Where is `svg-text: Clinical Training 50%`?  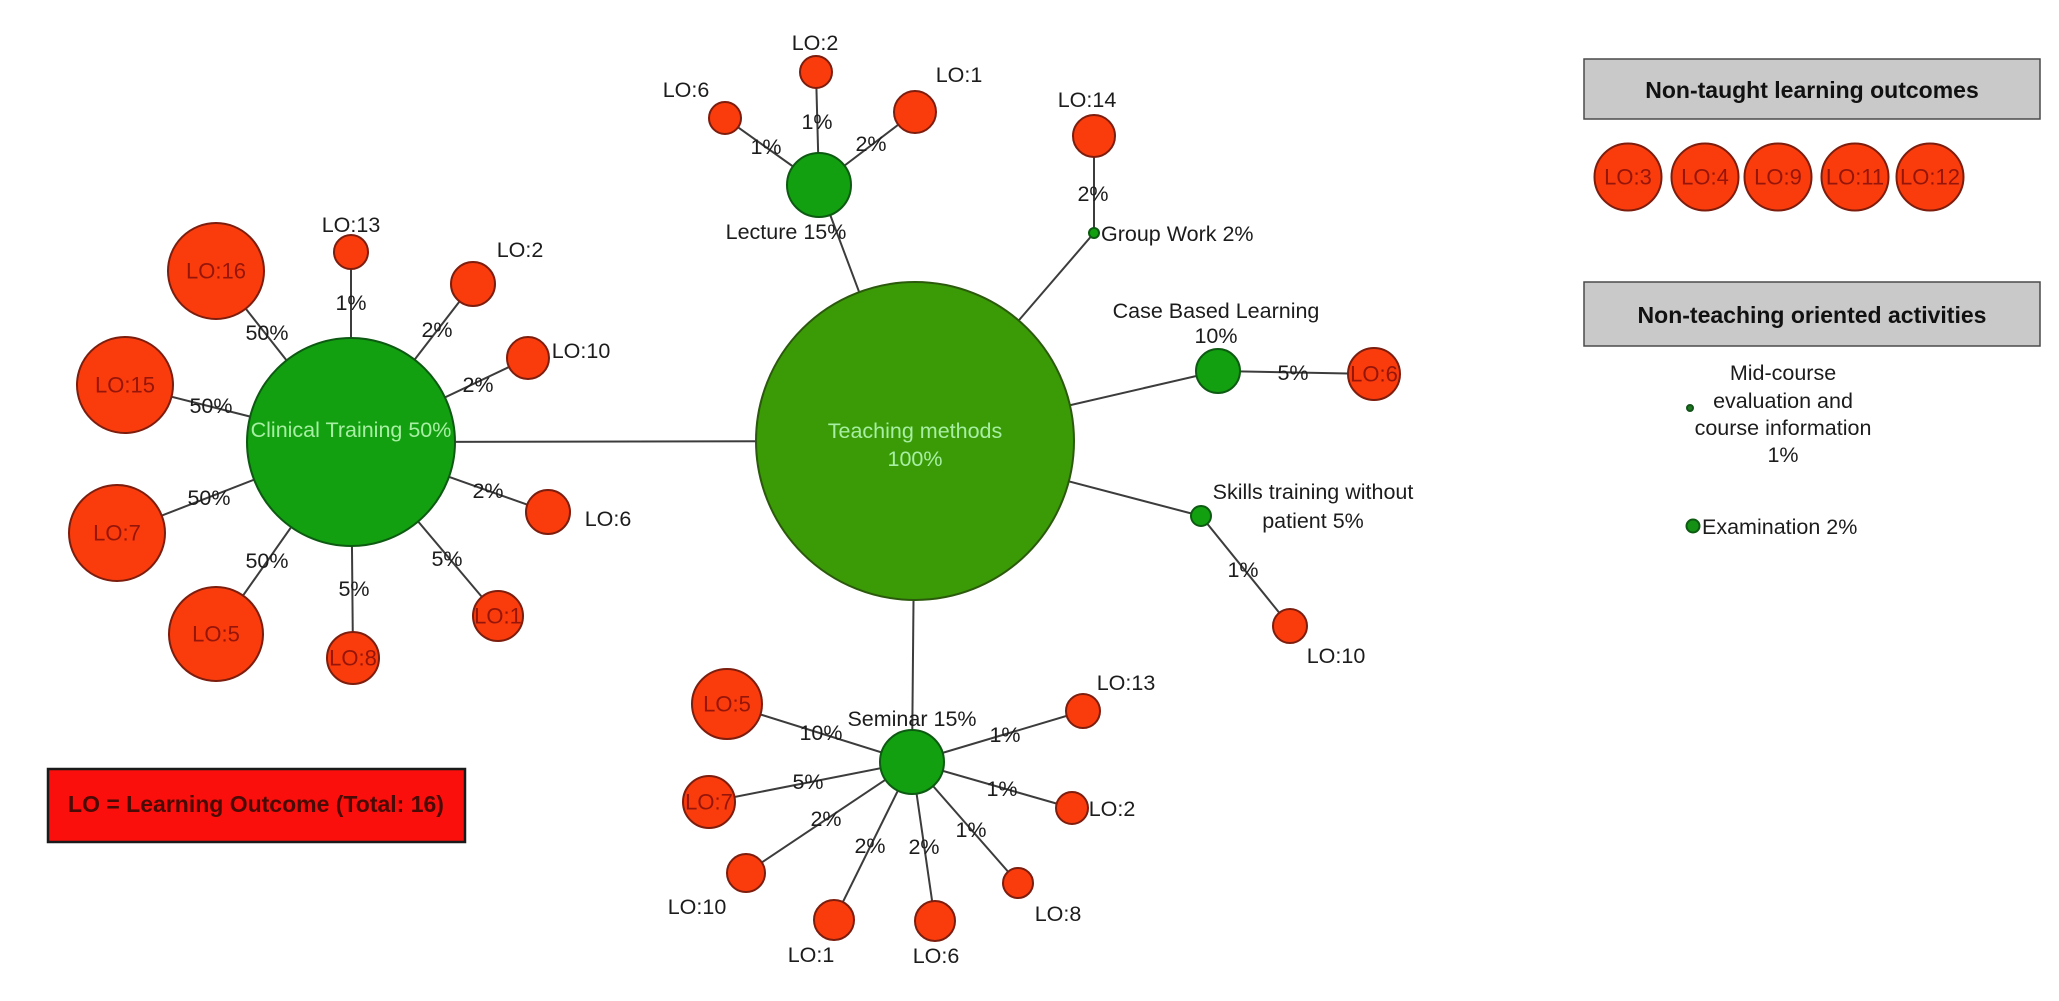 svg-text: Clinical Training 50% is located at coordinates (351, 430).